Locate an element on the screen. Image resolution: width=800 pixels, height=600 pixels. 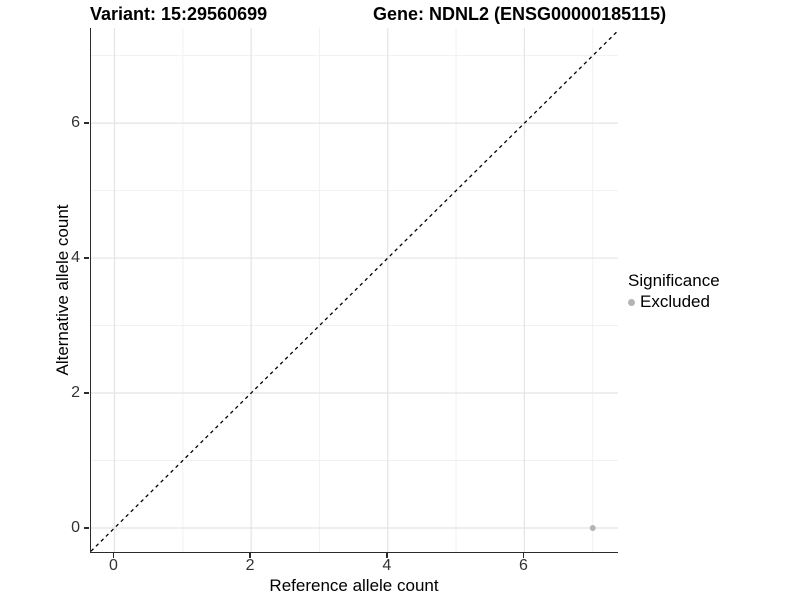
plot-title-variant: Variant: 15:29560699 is located at coordinates (179, 14).